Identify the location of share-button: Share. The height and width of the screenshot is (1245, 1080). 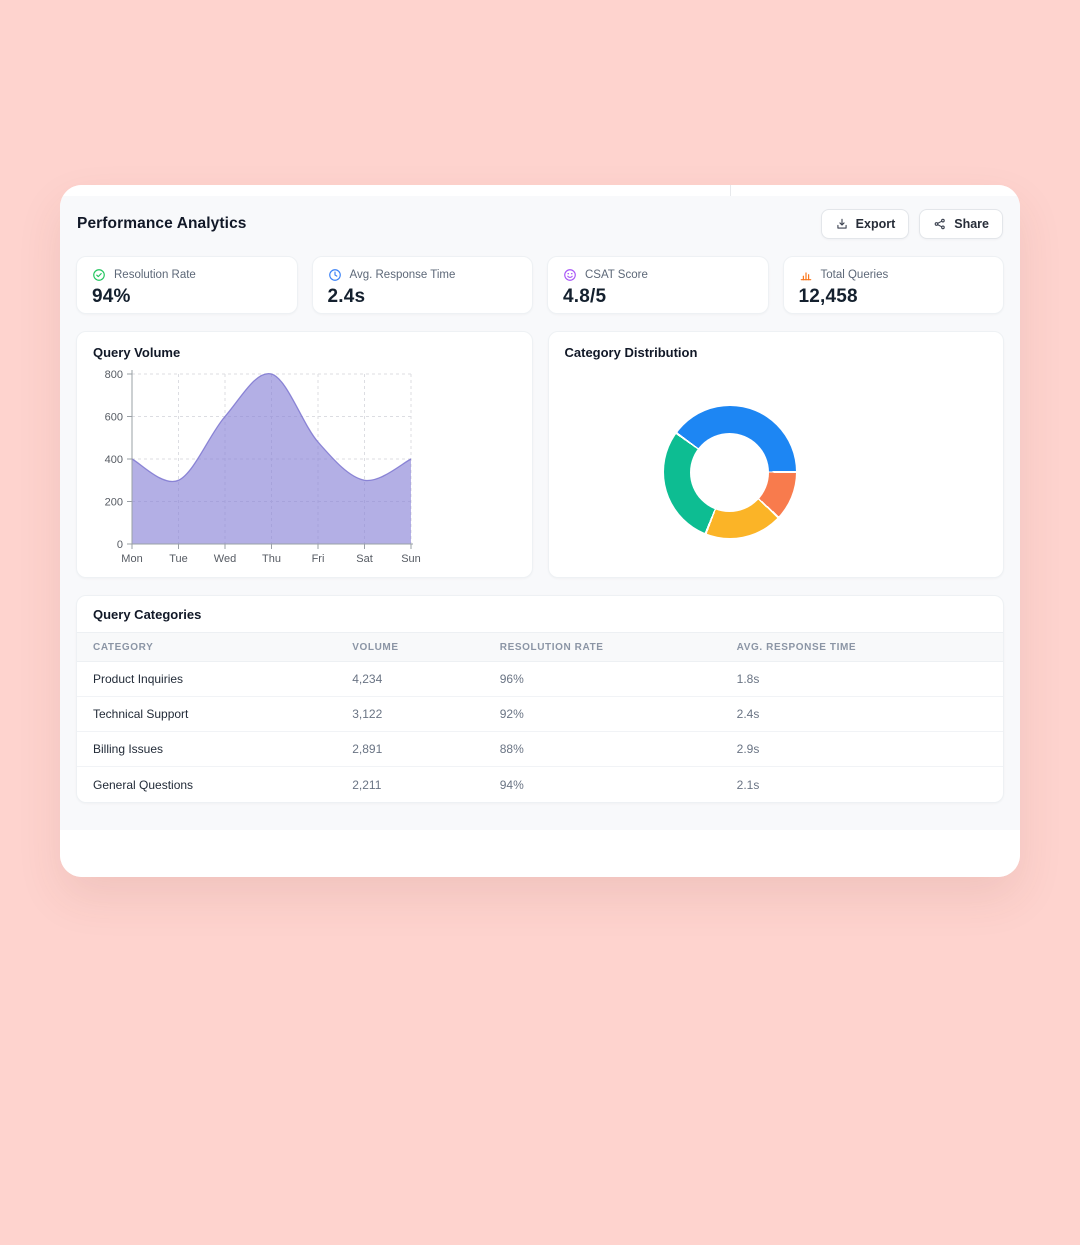
(961, 224).